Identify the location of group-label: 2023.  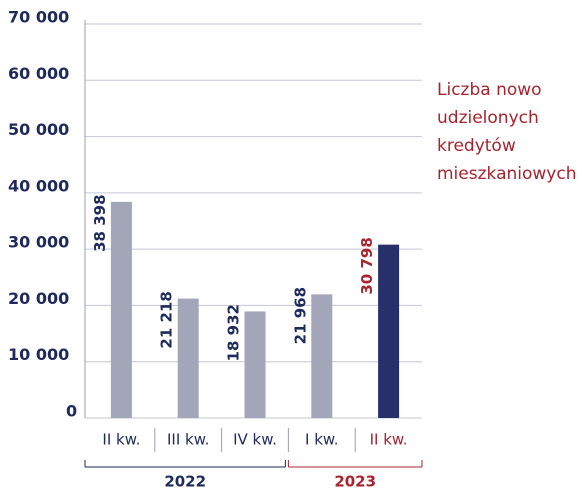
(355, 482).